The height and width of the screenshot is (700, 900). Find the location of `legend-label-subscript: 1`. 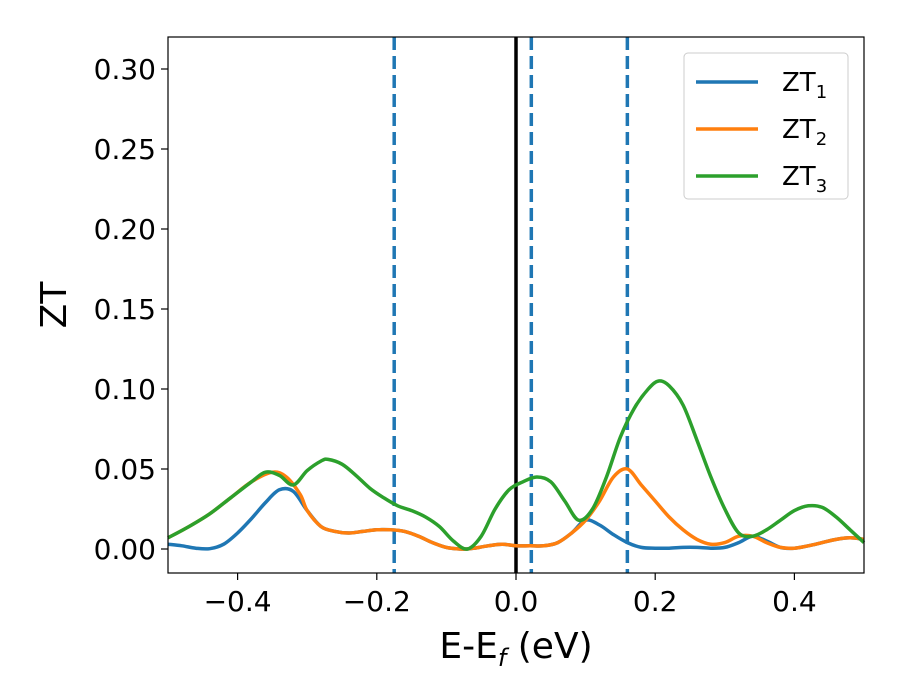

legend-label-subscript: 1 is located at coordinates (821, 92).